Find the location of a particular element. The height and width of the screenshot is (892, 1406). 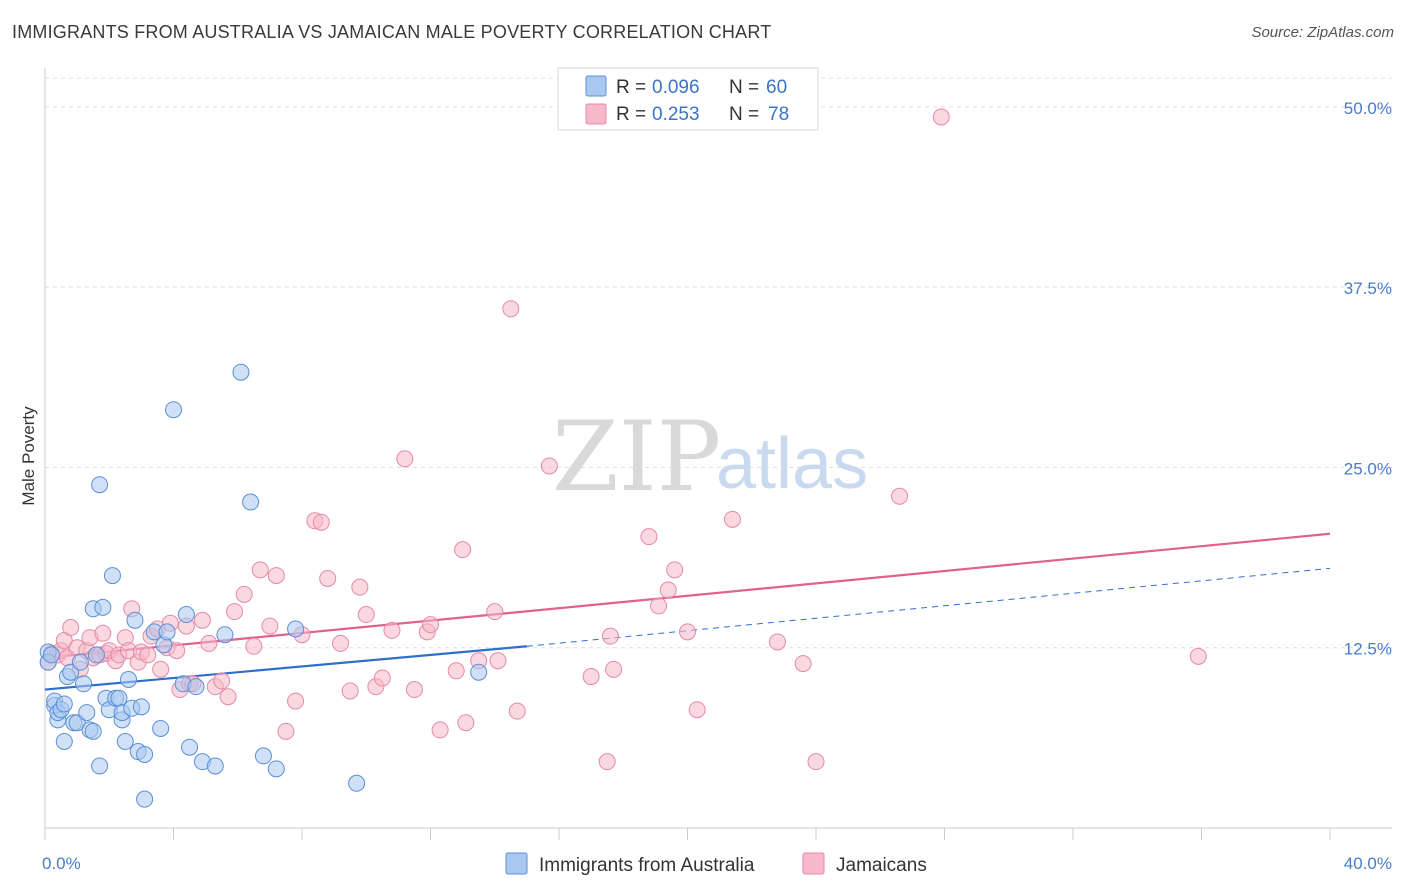

watermark: ZIP atlas is located at coordinates (710, 457).